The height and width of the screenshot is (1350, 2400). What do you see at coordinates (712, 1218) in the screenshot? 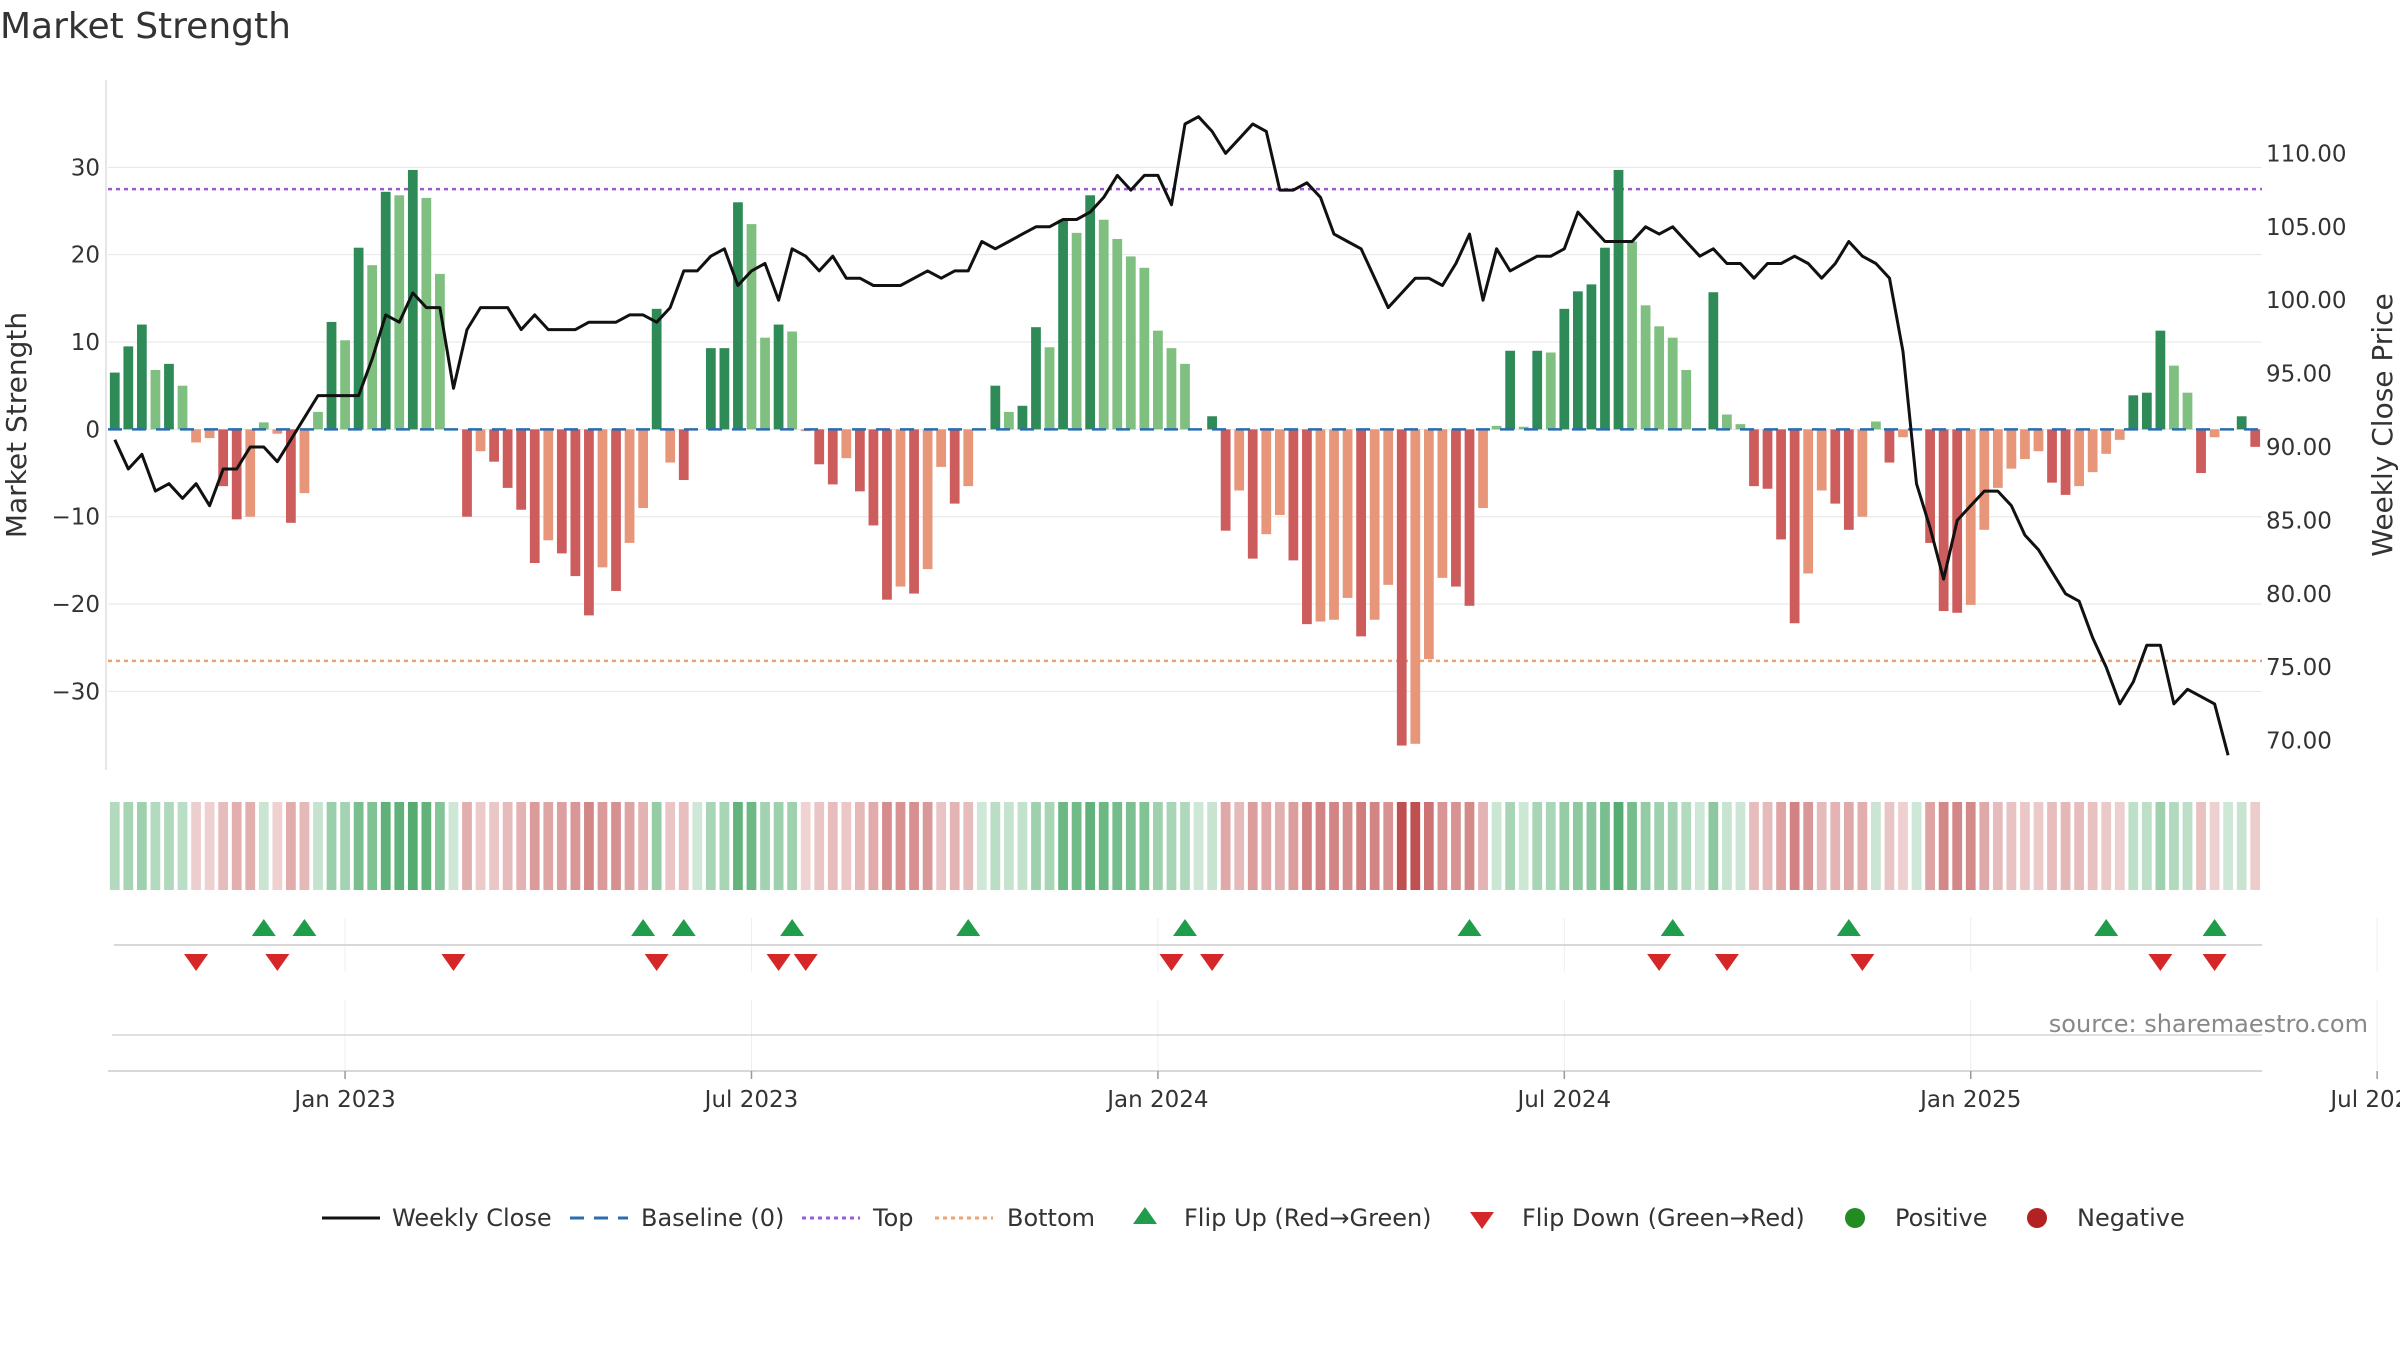
I see `legend-label-baseline: Baseline (0)` at bounding box center [712, 1218].